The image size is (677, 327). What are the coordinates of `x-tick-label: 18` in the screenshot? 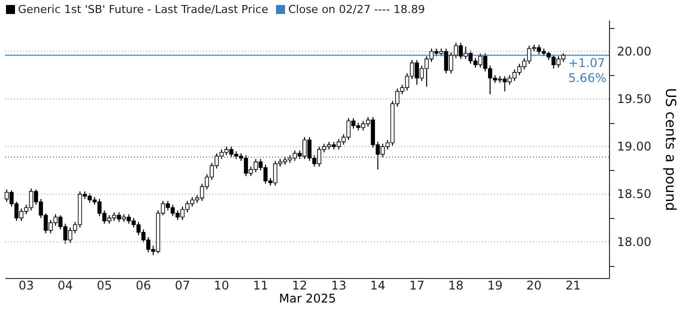 It's located at (456, 285).